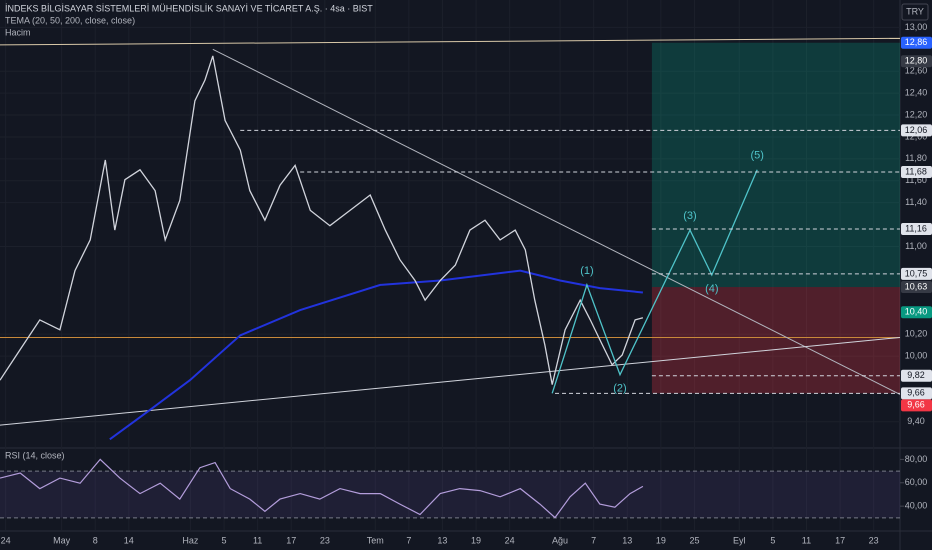 This screenshot has width=932, height=550. Describe the element at coordinates (916, 71) in the screenshot. I see `y-tick-label: 12,60` at that location.